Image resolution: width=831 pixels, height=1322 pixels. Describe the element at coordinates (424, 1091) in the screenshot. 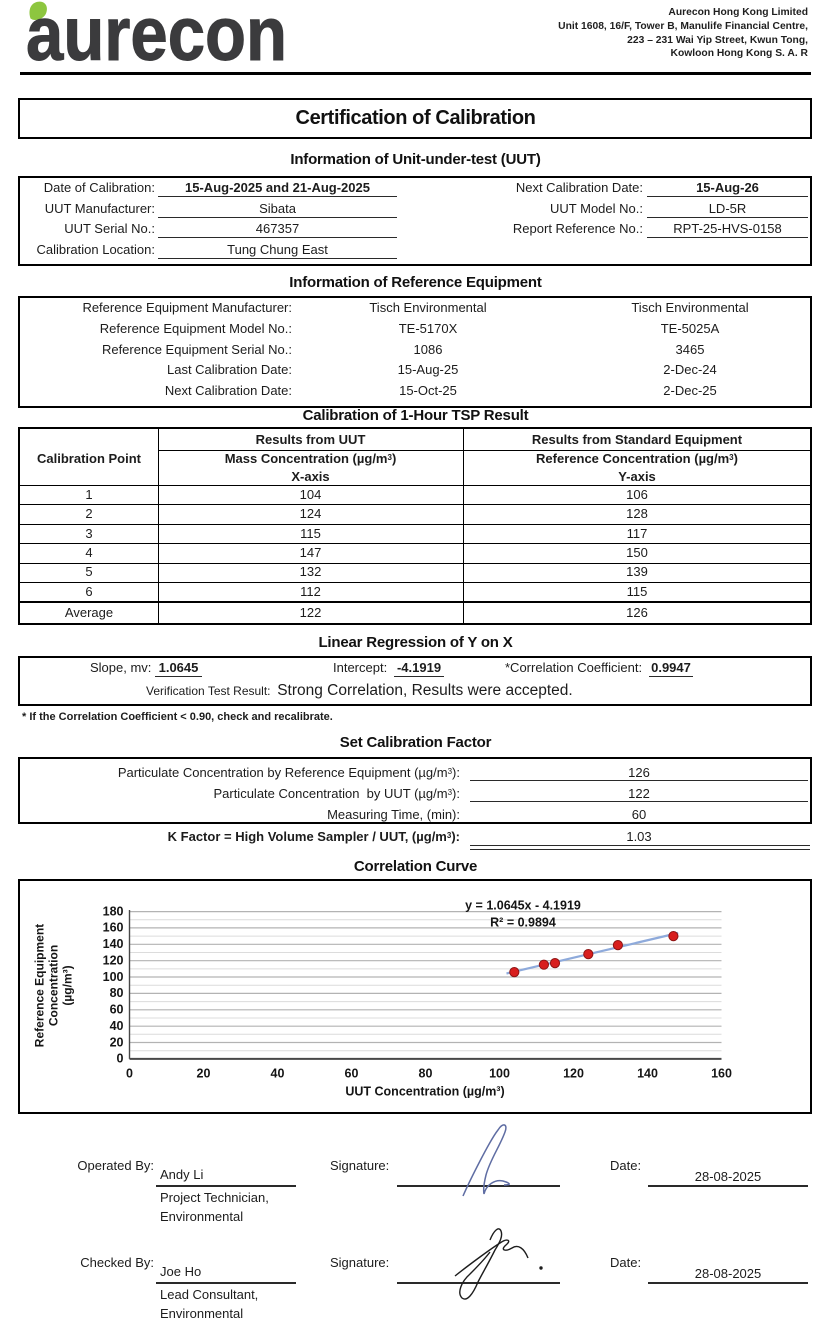

I see `svg-text: UUT Concentration (µg/m³)` at that location.